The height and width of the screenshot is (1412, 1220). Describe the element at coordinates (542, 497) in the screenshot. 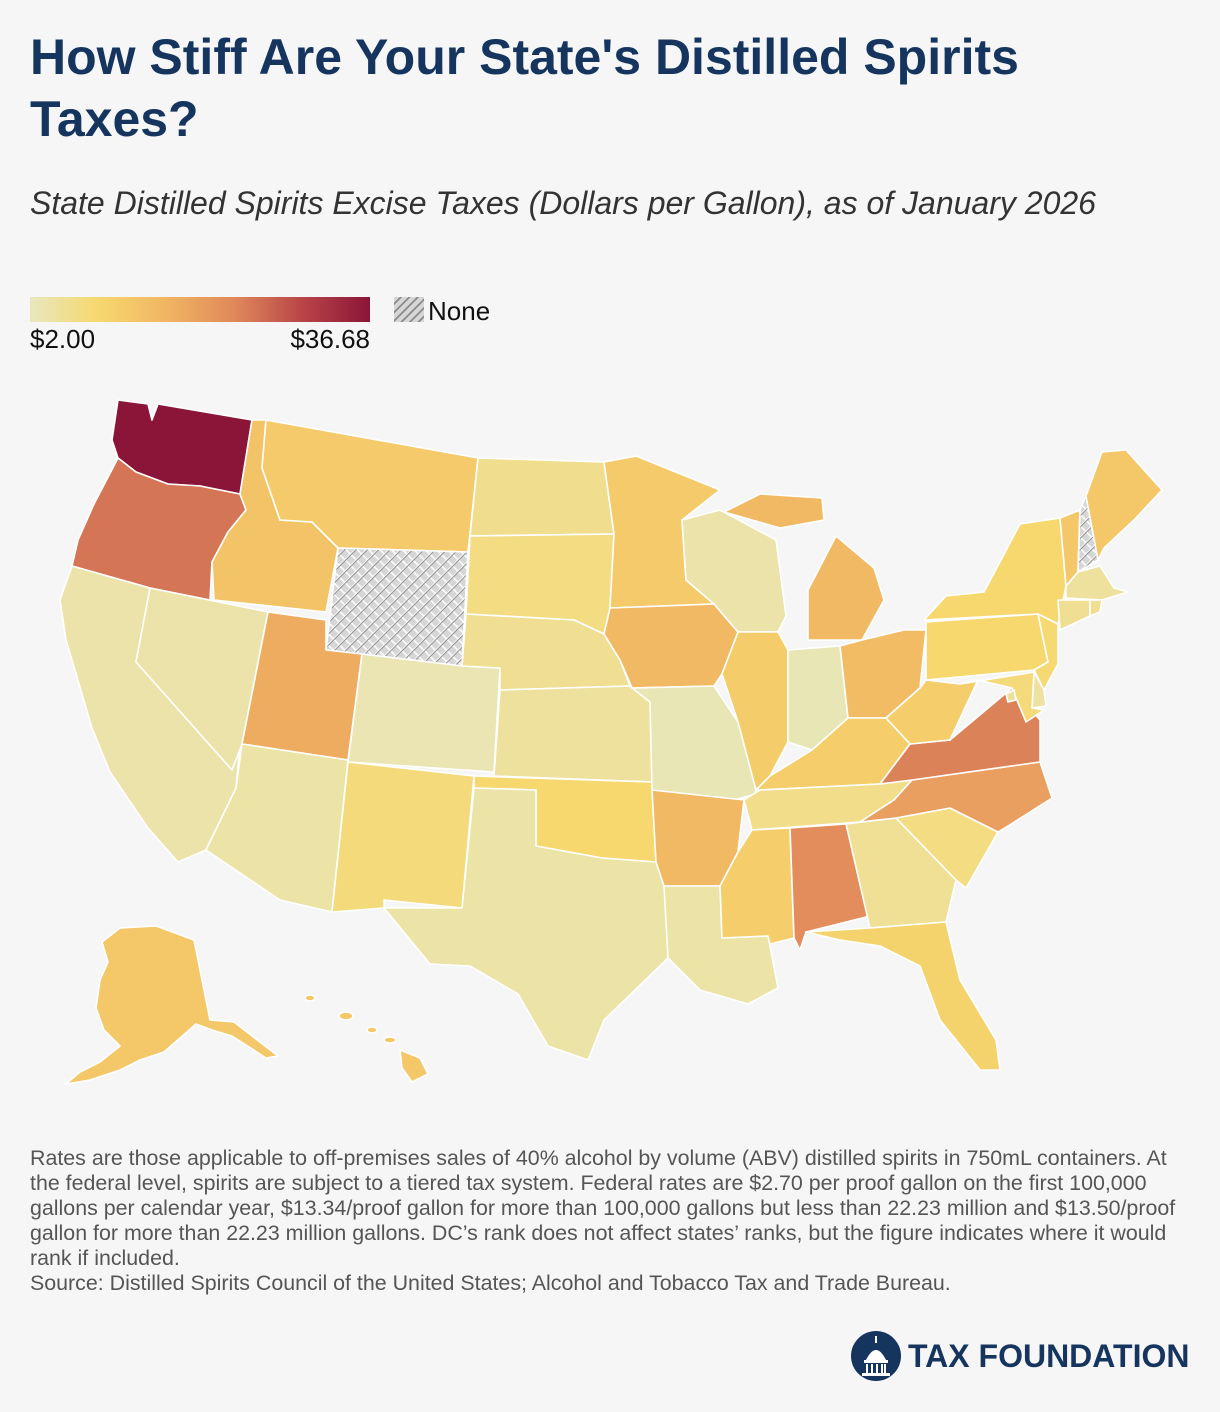

I see `state-ND` at that location.